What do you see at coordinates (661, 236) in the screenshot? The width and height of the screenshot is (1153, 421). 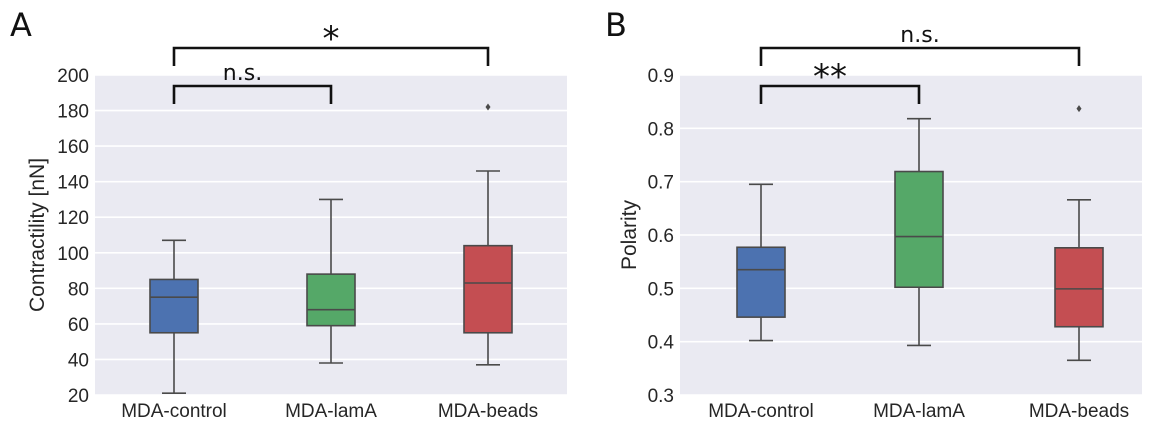 I see `y-tick-label: 0.6` at bounding box center [661, 236].